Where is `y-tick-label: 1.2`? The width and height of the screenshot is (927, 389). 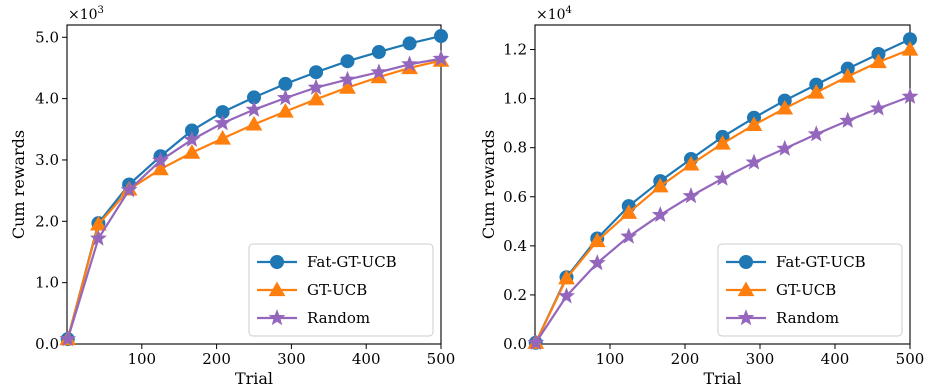
y-tick-label: 1.2 is located at coordinates (515, 50).